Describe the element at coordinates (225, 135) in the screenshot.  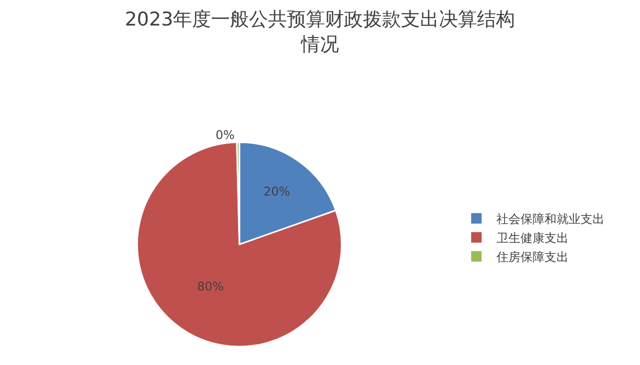
I see `data-label: 0%` at that location.